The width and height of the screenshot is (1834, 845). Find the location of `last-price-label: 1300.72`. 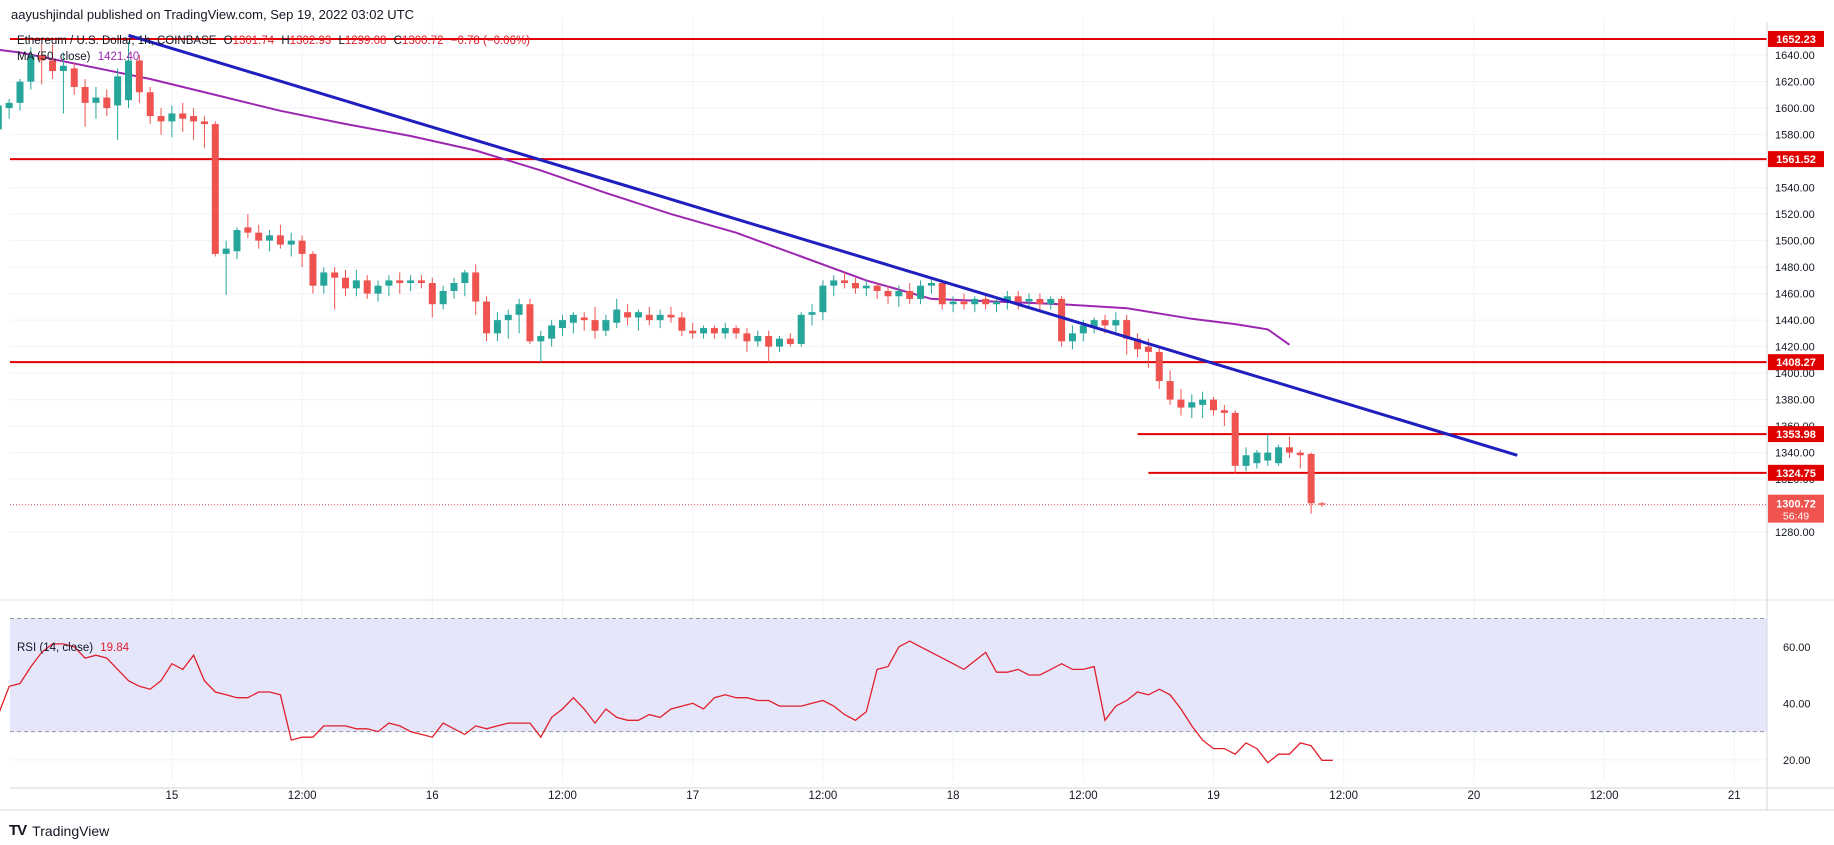

last-price-label: 1300.72 is located at coordinates (1796, 505).